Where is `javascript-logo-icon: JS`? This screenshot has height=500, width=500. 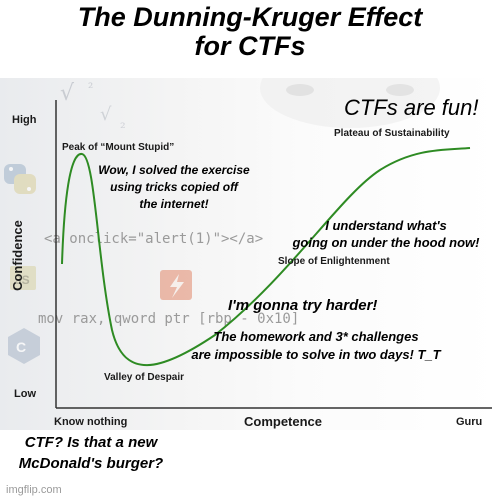 javascript-logo-icon: JS is located at coordinates (23, 278).